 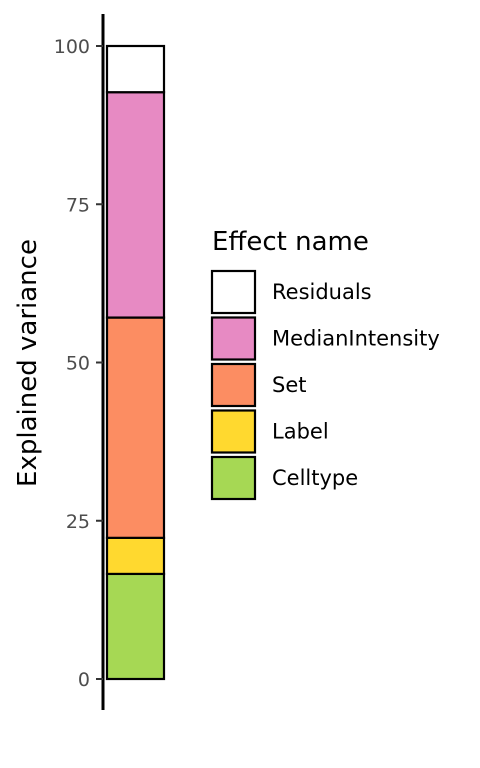 I want to click on y-tick-label: 0, so click(x=84, y=680).